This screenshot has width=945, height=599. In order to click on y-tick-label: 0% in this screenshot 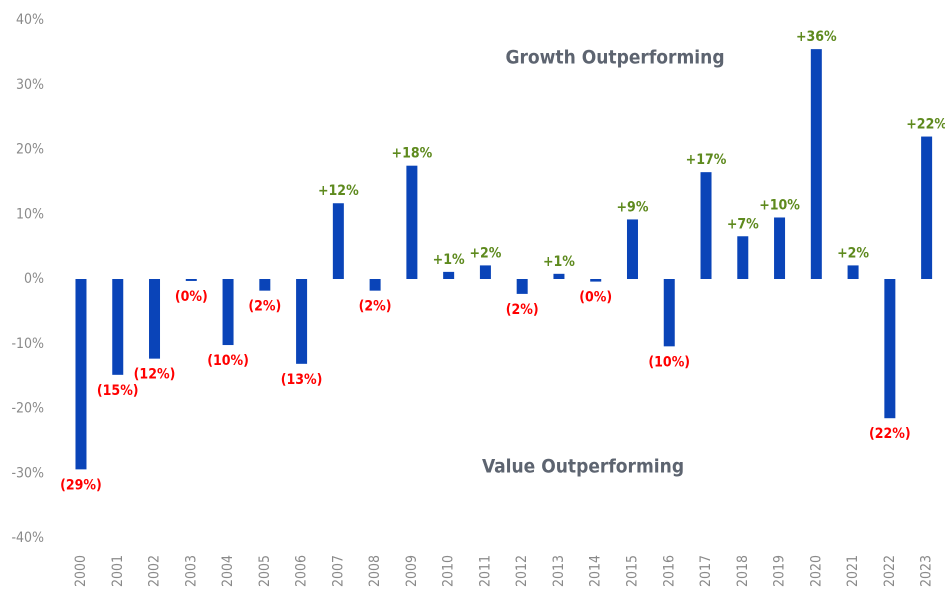, I will do `click(34, 279)`.